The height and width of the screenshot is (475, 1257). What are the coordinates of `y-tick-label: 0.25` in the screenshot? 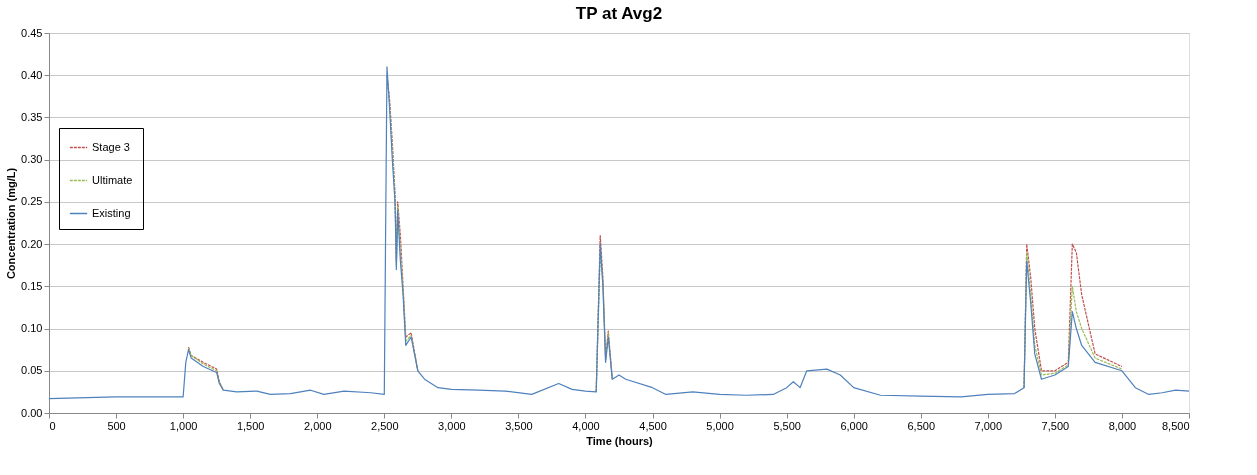 It's located at (32, 201).